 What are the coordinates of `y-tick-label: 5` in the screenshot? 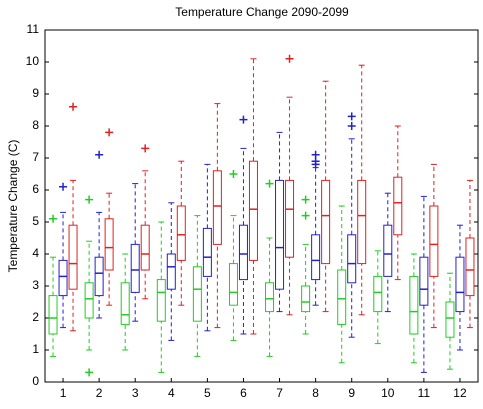 It's located at (35, 221).